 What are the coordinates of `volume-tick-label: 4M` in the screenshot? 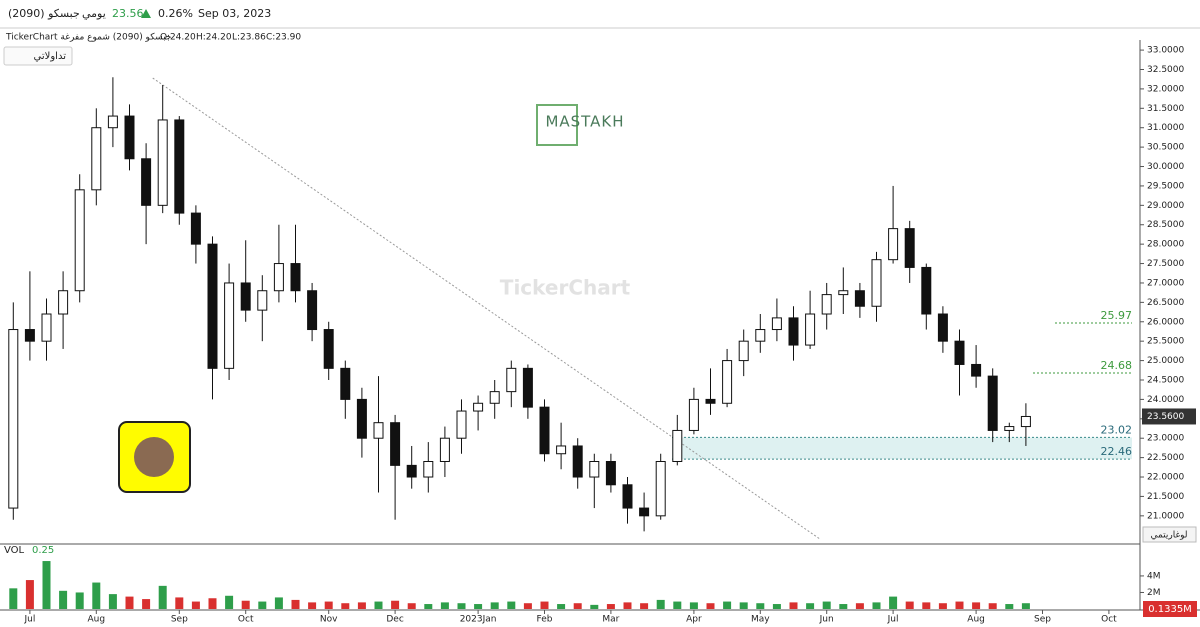 It's located at (1154, 576).